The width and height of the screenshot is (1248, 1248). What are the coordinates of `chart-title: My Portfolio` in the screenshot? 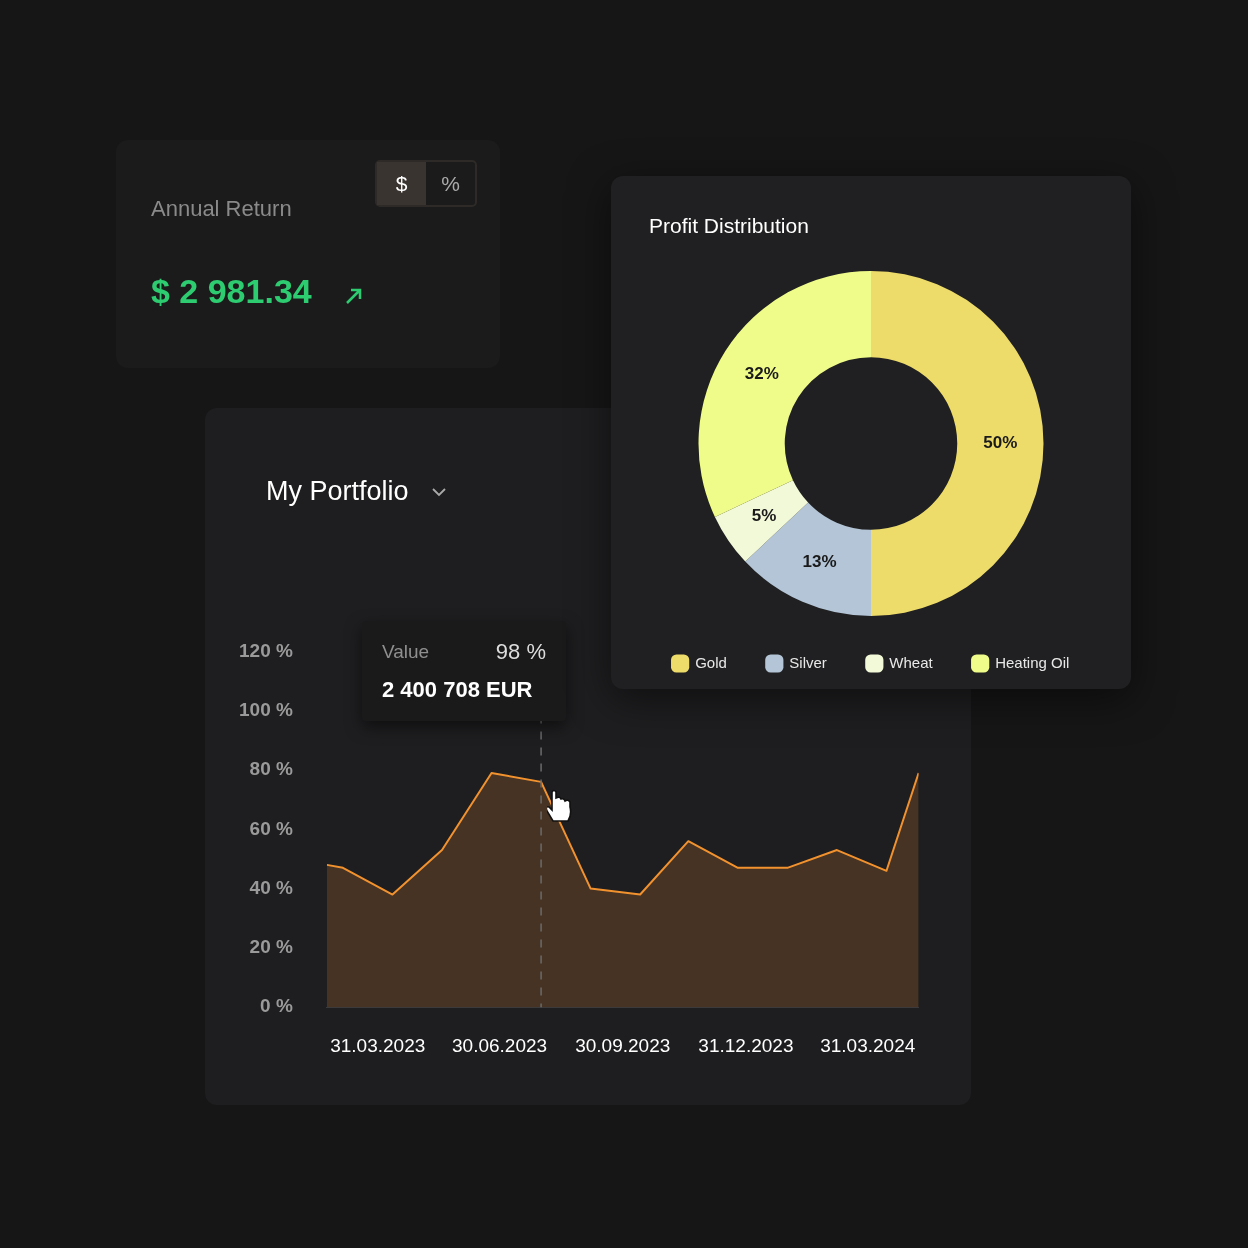 It's located at (337, 491).